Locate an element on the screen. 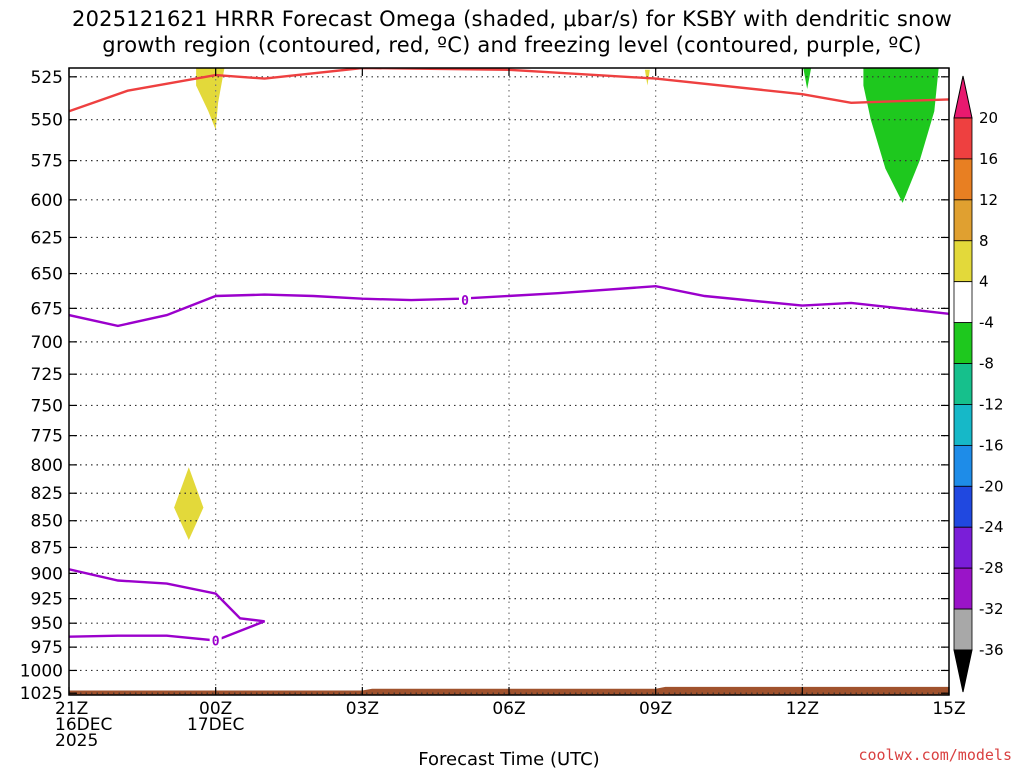 The width and height of the screenshot is (1024, 768). y-tick-label: 675 is located at coordinates (47, 309).